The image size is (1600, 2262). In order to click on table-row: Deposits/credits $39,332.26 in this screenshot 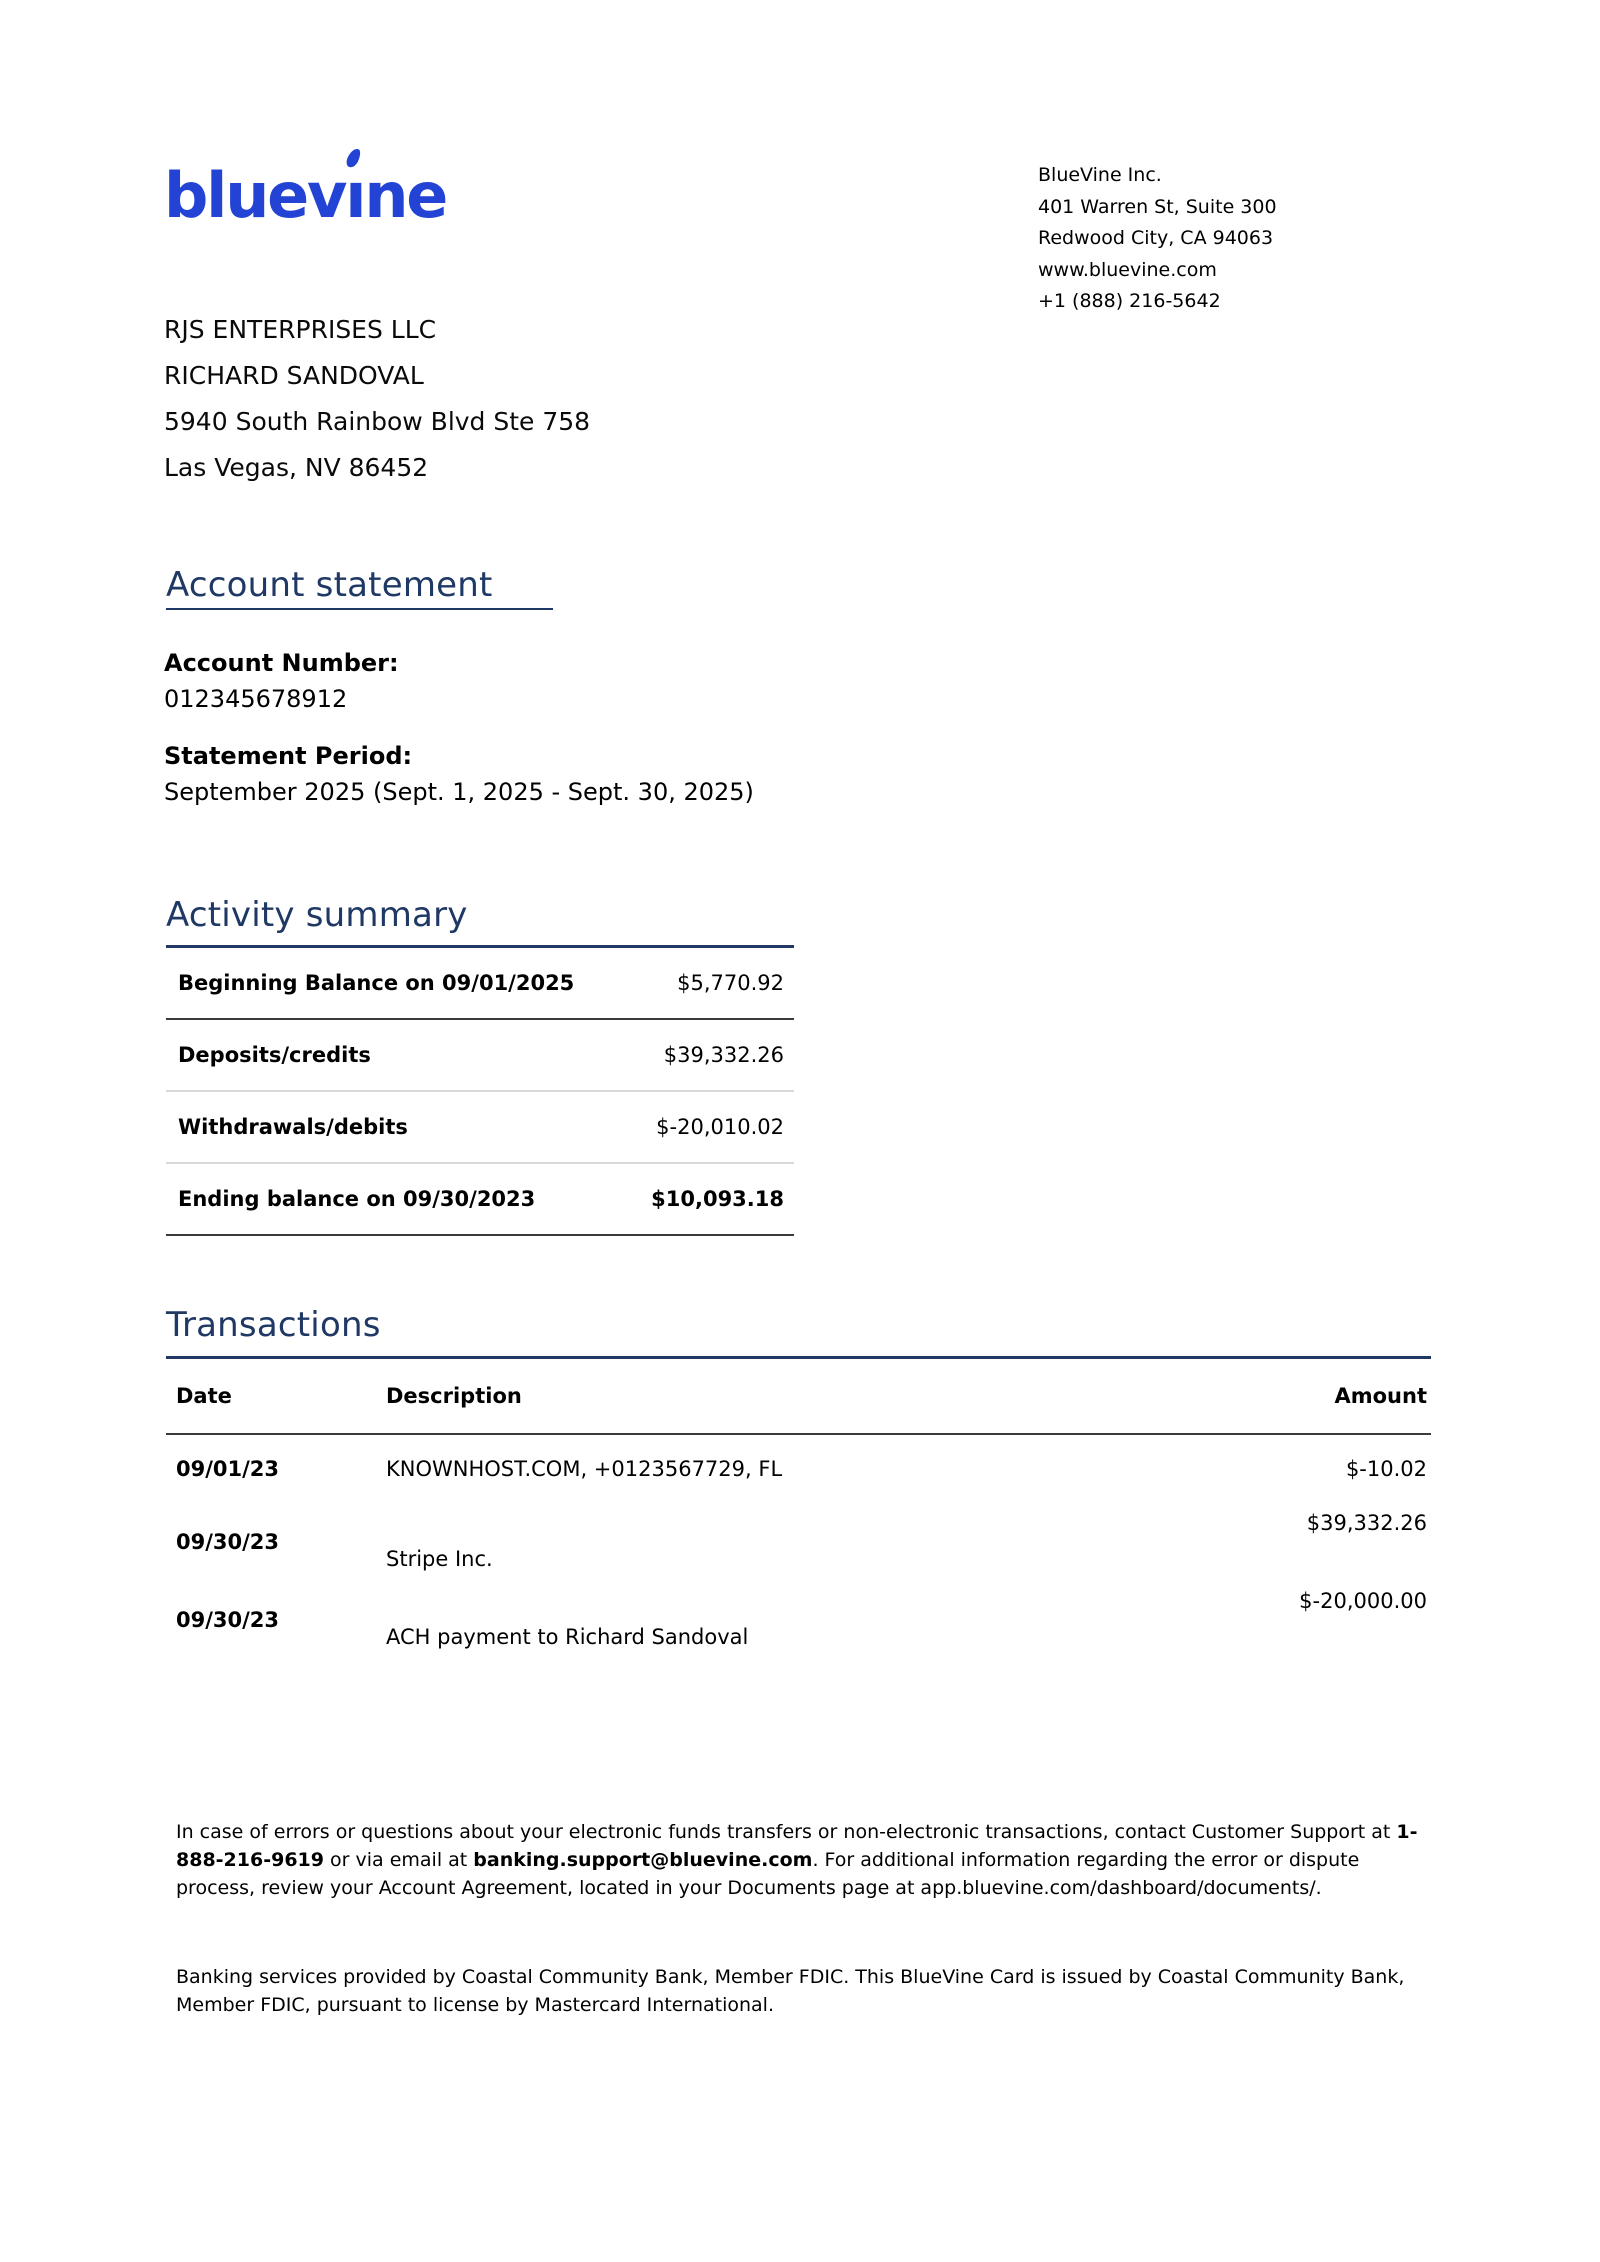, I will do `click(480, 1055)`.